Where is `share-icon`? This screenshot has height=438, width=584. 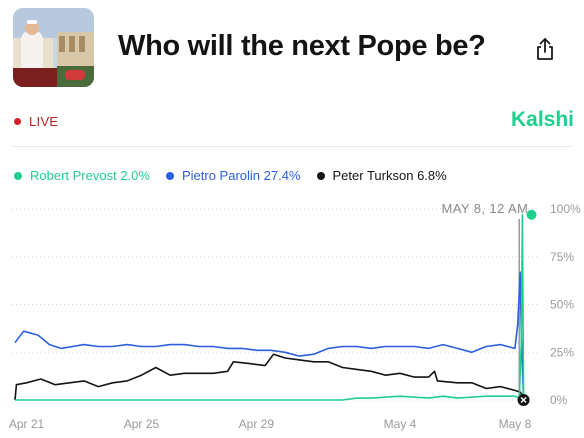 share-icon is located at coordinates (545, 49).